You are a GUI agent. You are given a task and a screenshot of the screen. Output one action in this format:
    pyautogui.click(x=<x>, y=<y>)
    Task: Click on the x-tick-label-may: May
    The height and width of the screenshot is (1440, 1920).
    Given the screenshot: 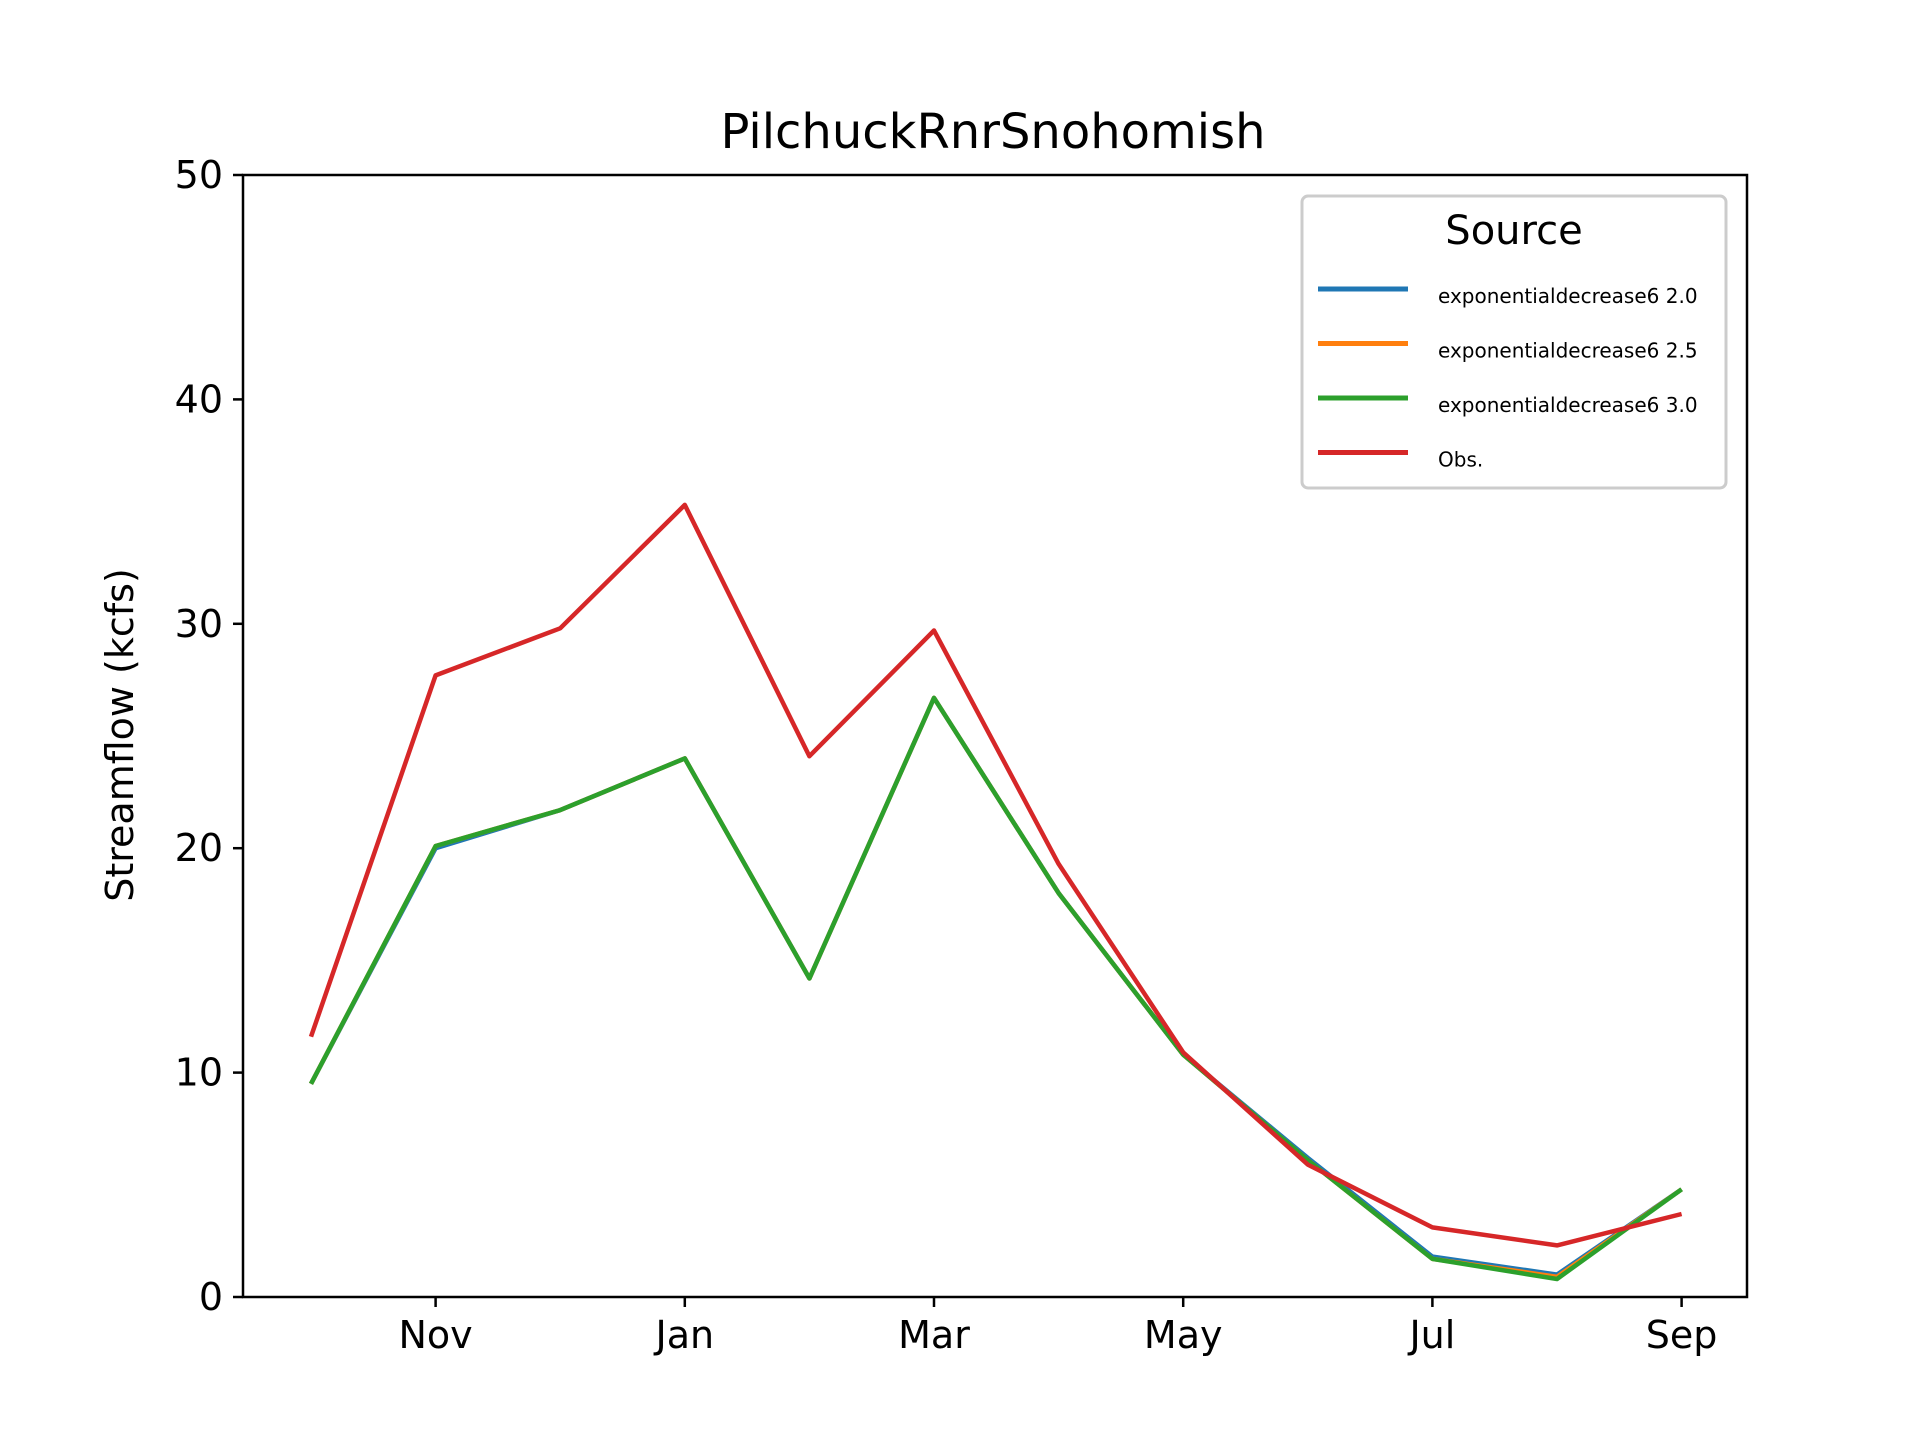 What is the action you would take?
    pyautogui.click(x=1183, y=1335)
    